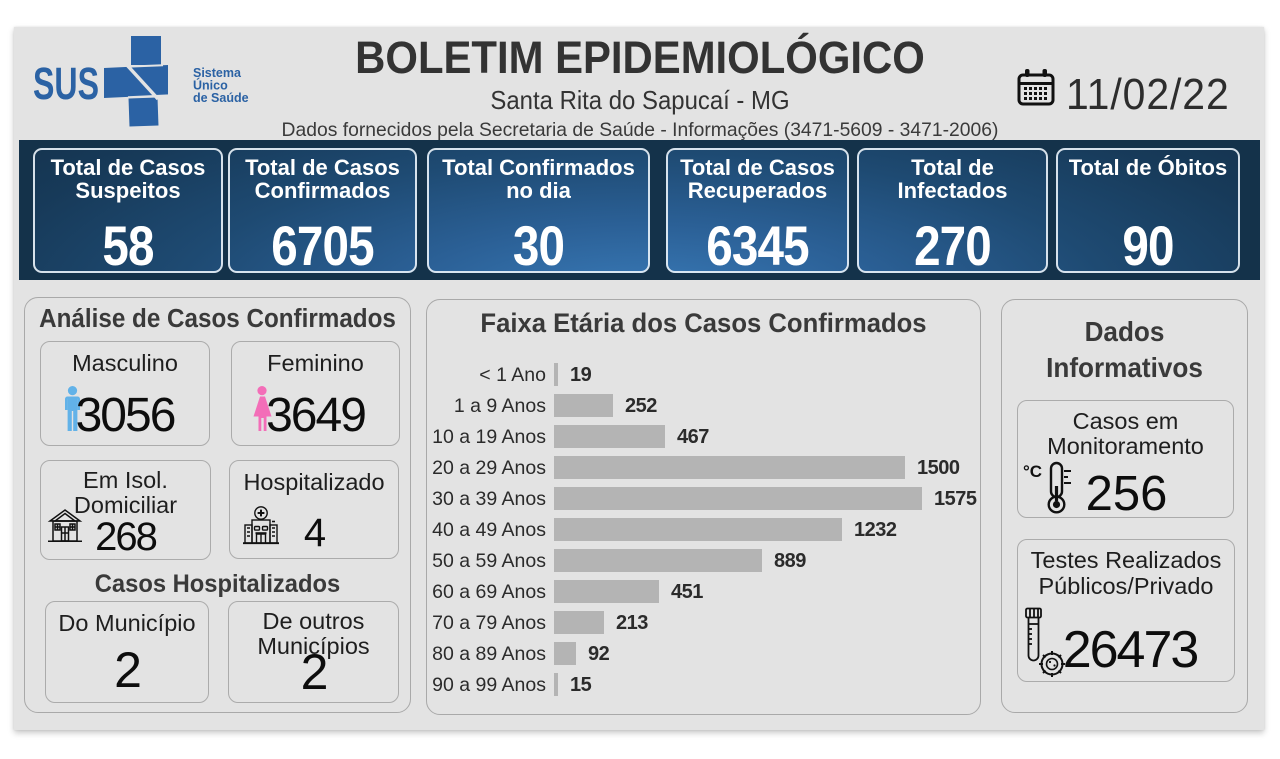 This screenshot has width=1280, height=759. What do you see at coordinates (221, 98) in the screenshot?
I see `svg-text: de Saúde` at bounding box center [221, 98].